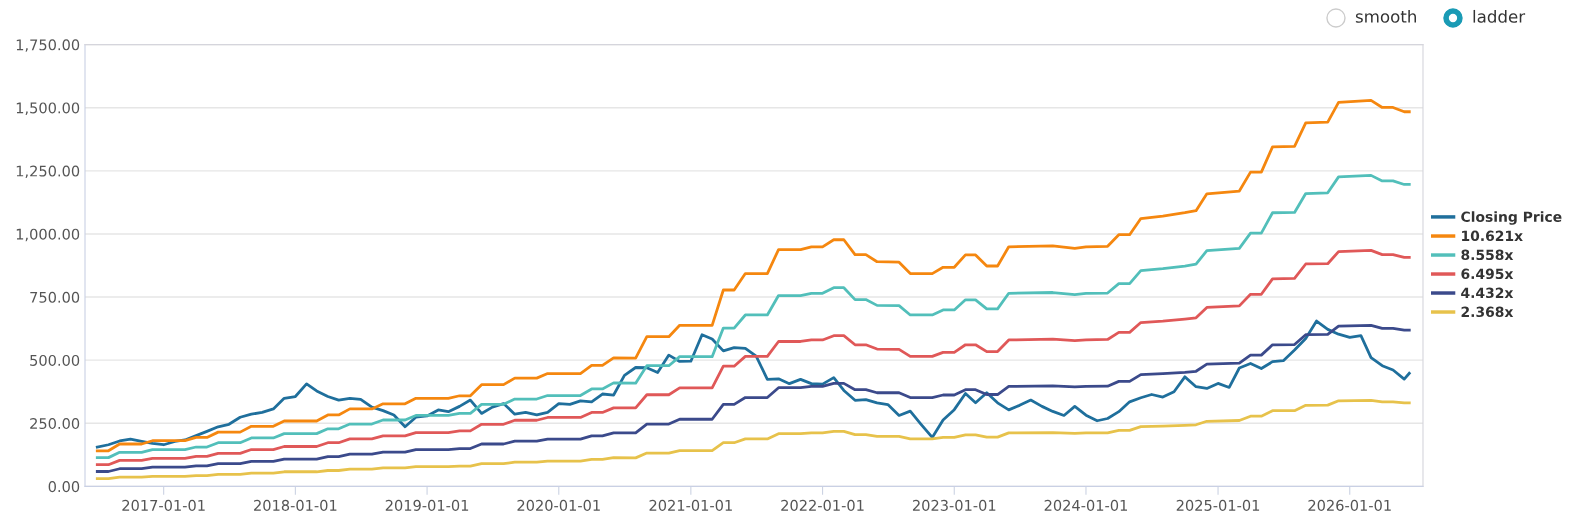  Describe the element at coordinates (48, 172) in the screenshot. I see `y-tick-label: 1,250.00` at that location.